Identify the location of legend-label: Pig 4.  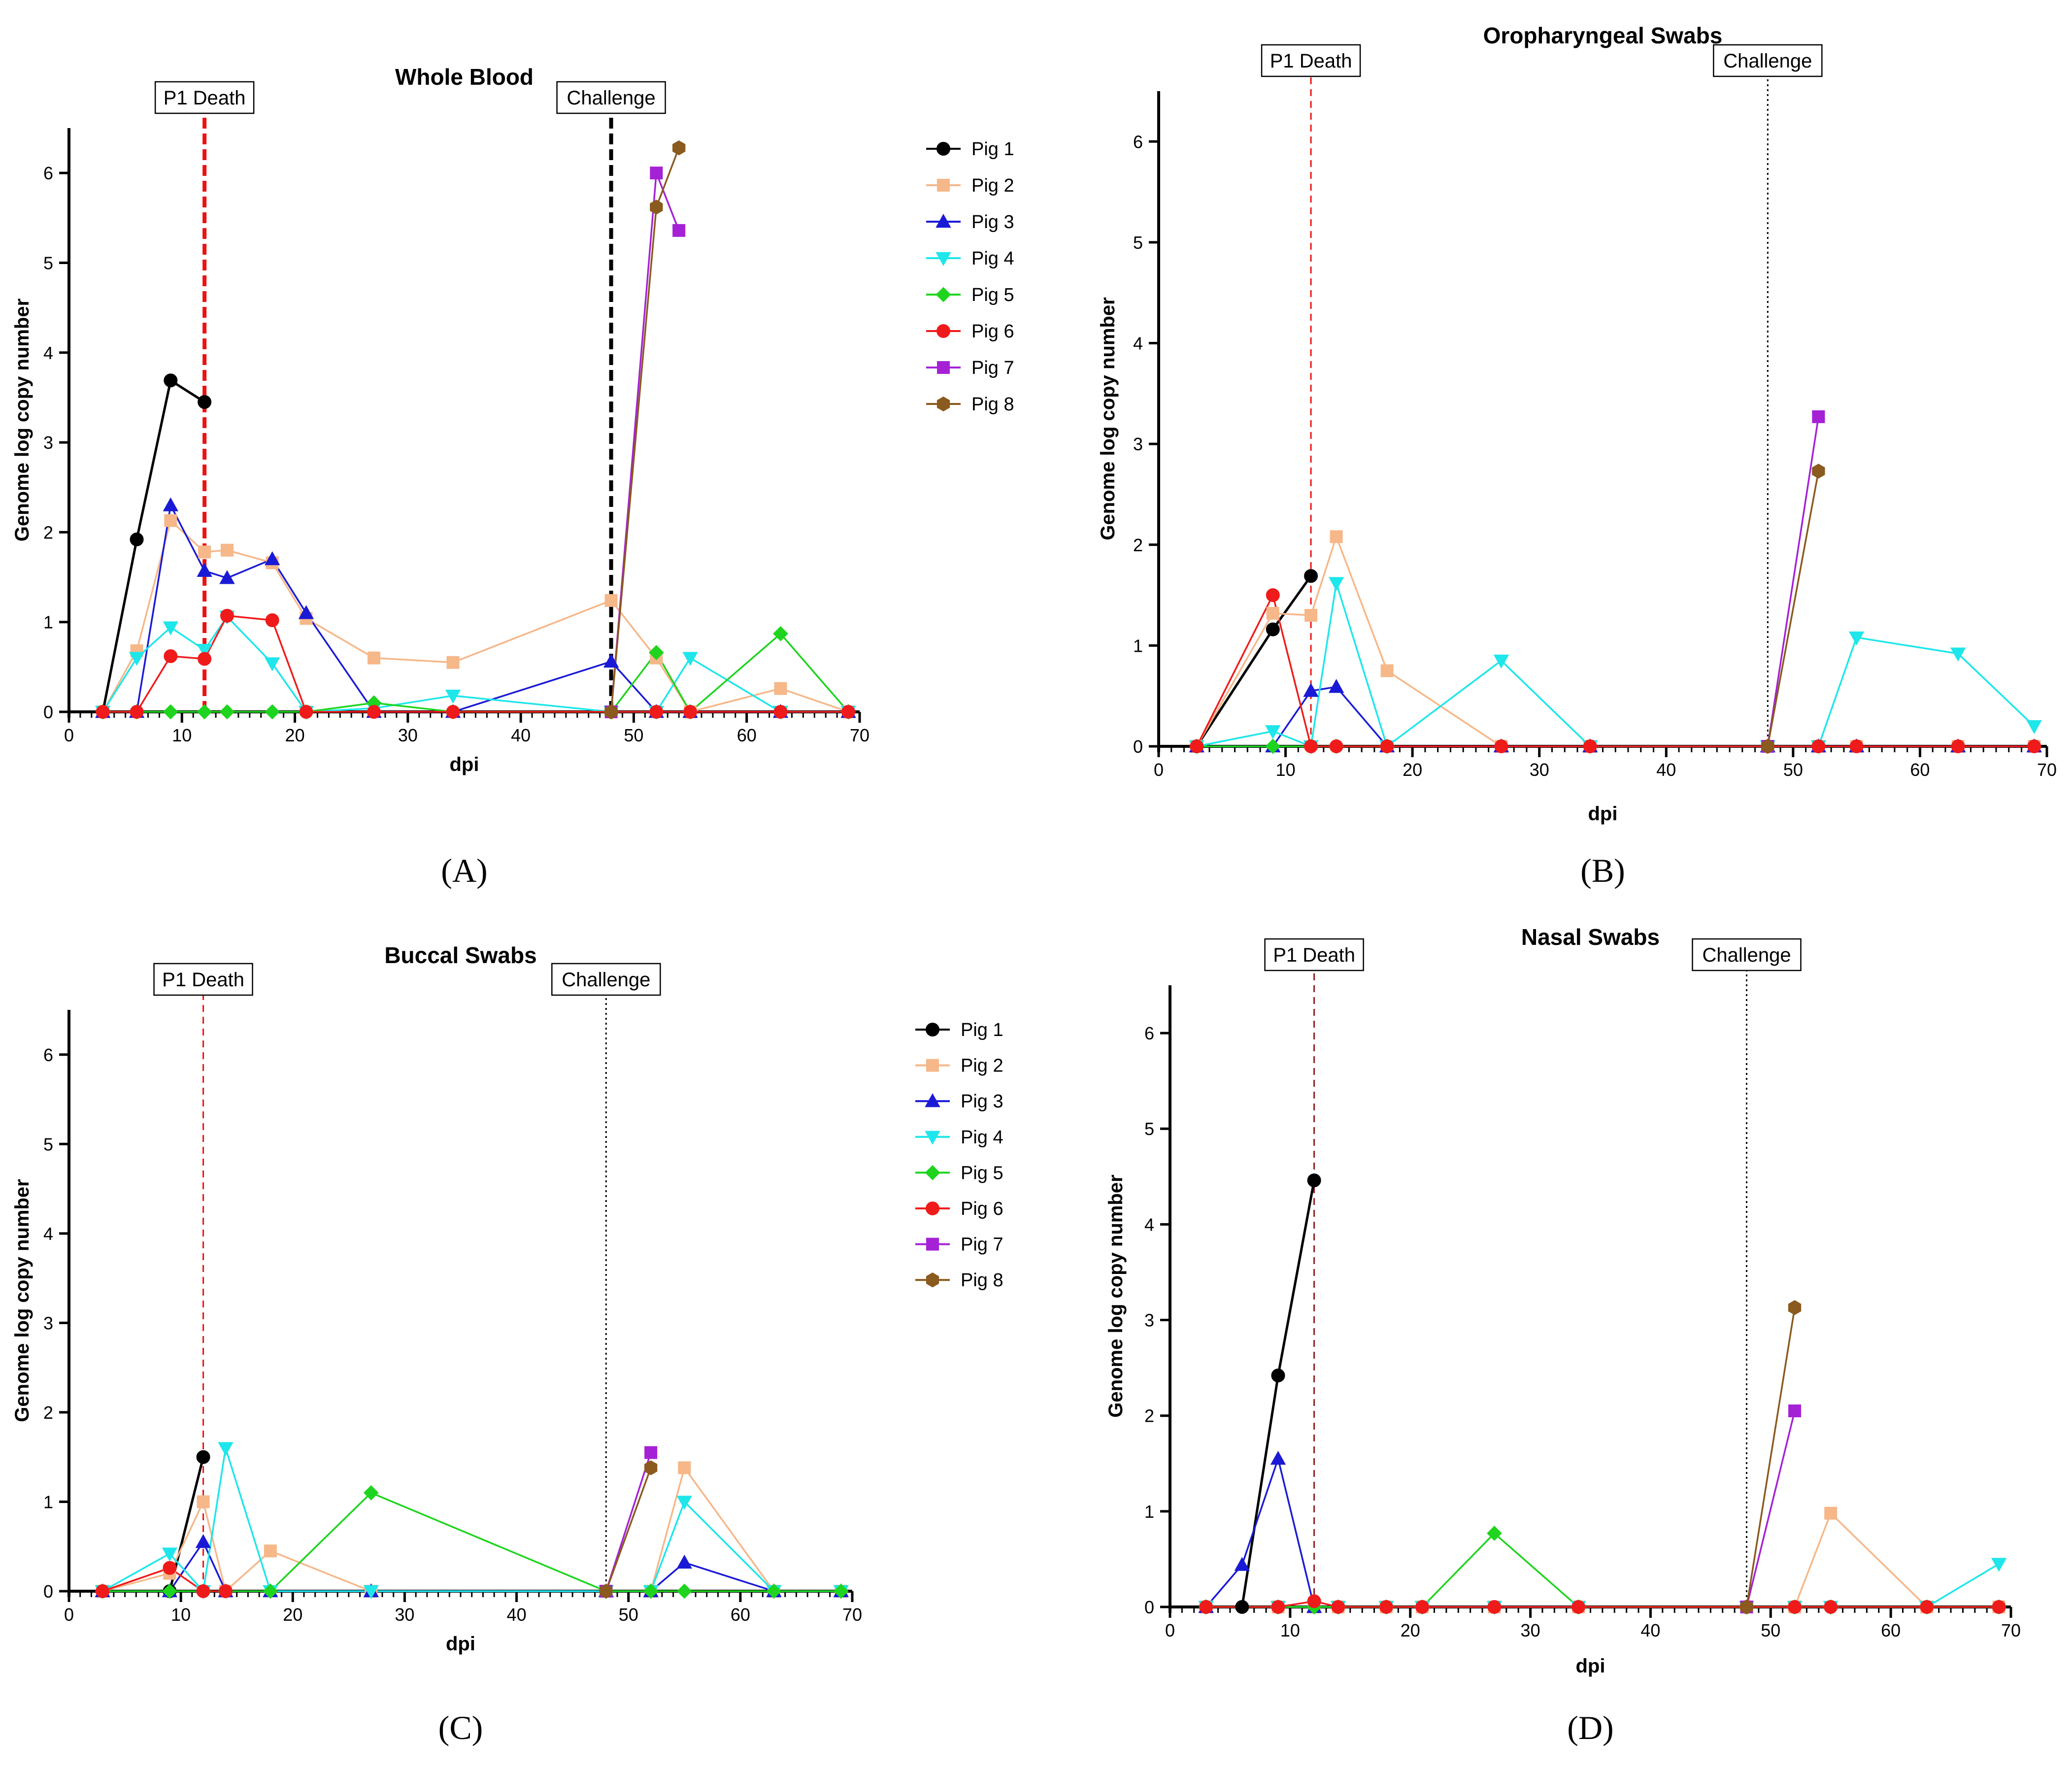
(982, 1138).